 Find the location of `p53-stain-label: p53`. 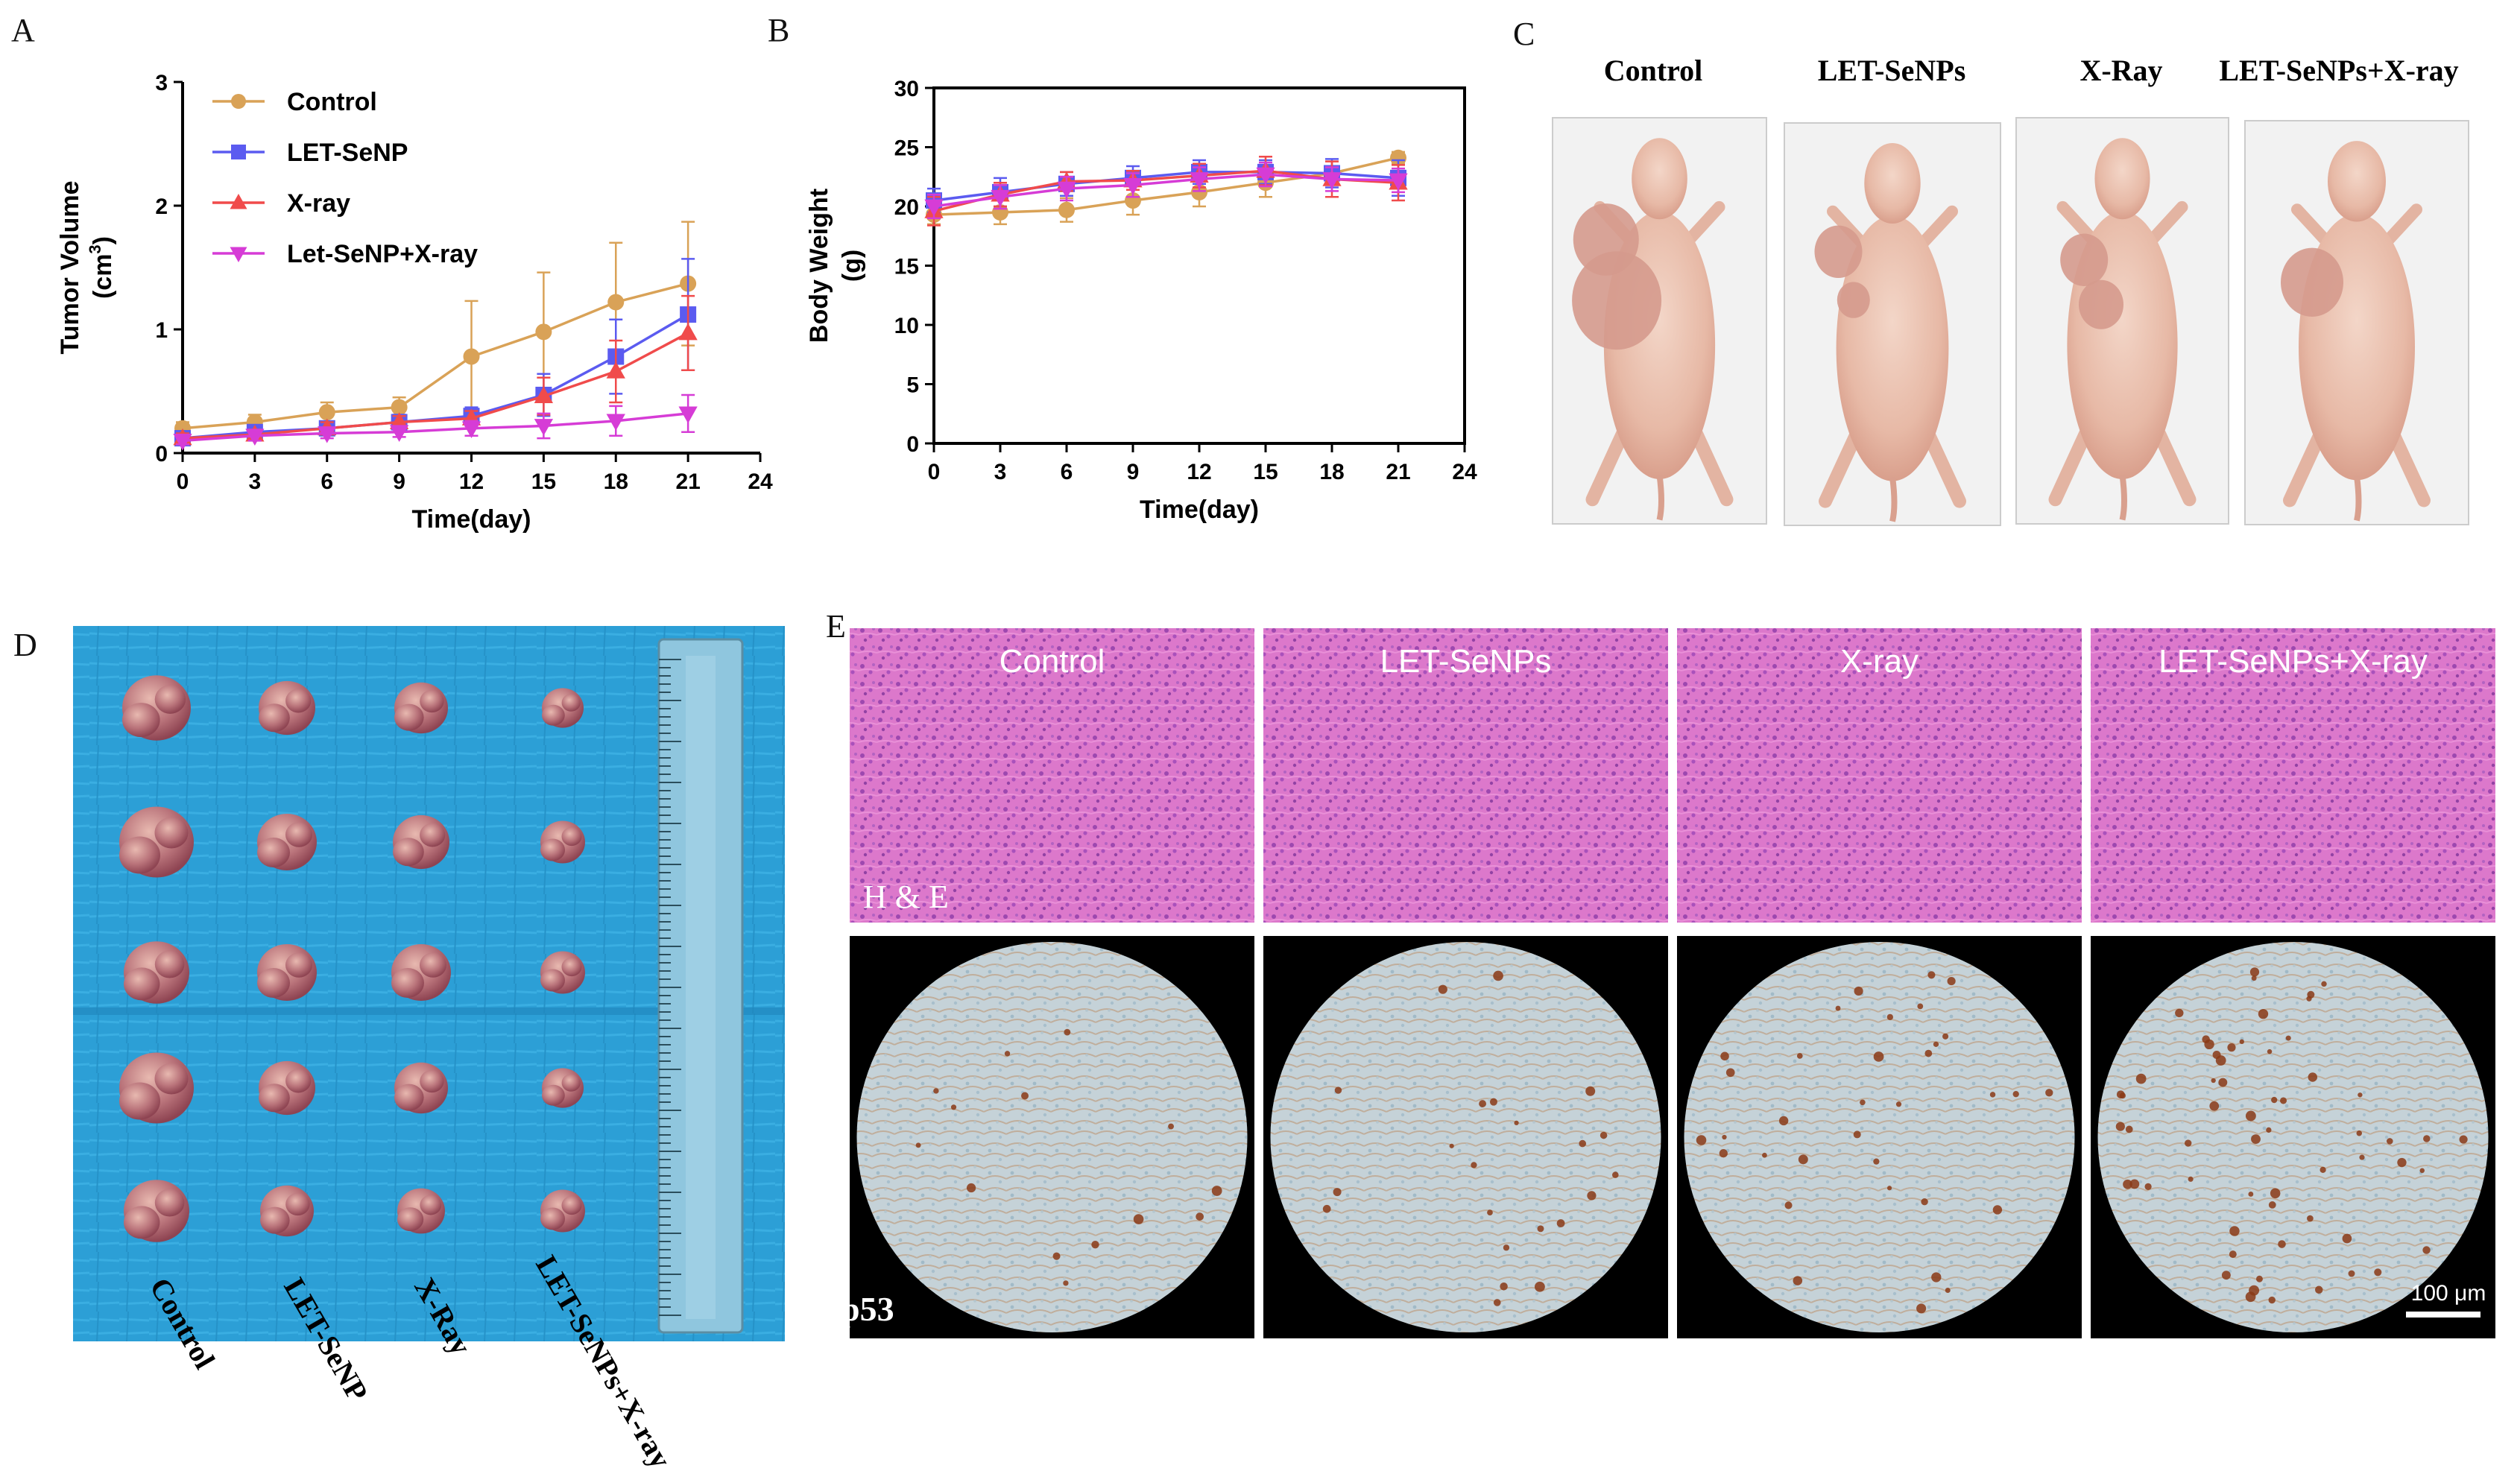

p53-stain-label: p53 is located at coordinates (867, 1309).